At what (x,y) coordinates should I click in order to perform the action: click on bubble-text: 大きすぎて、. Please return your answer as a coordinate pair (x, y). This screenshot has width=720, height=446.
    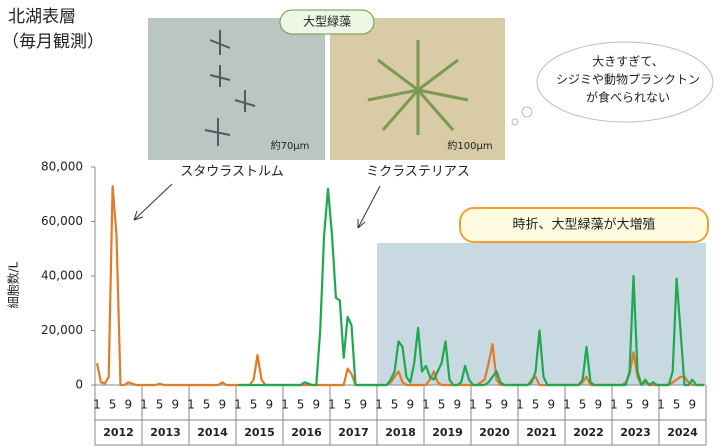
    Looking at the image, I should click on (627, 62).